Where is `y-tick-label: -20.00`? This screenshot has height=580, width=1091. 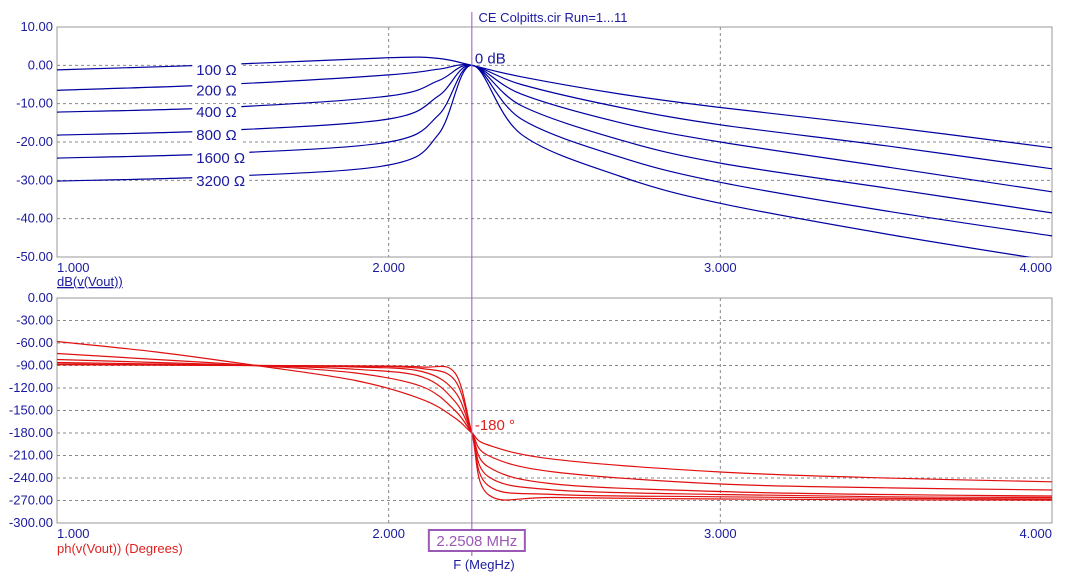
y-tick-label: -20.00 is located at coordinates (34, 141).